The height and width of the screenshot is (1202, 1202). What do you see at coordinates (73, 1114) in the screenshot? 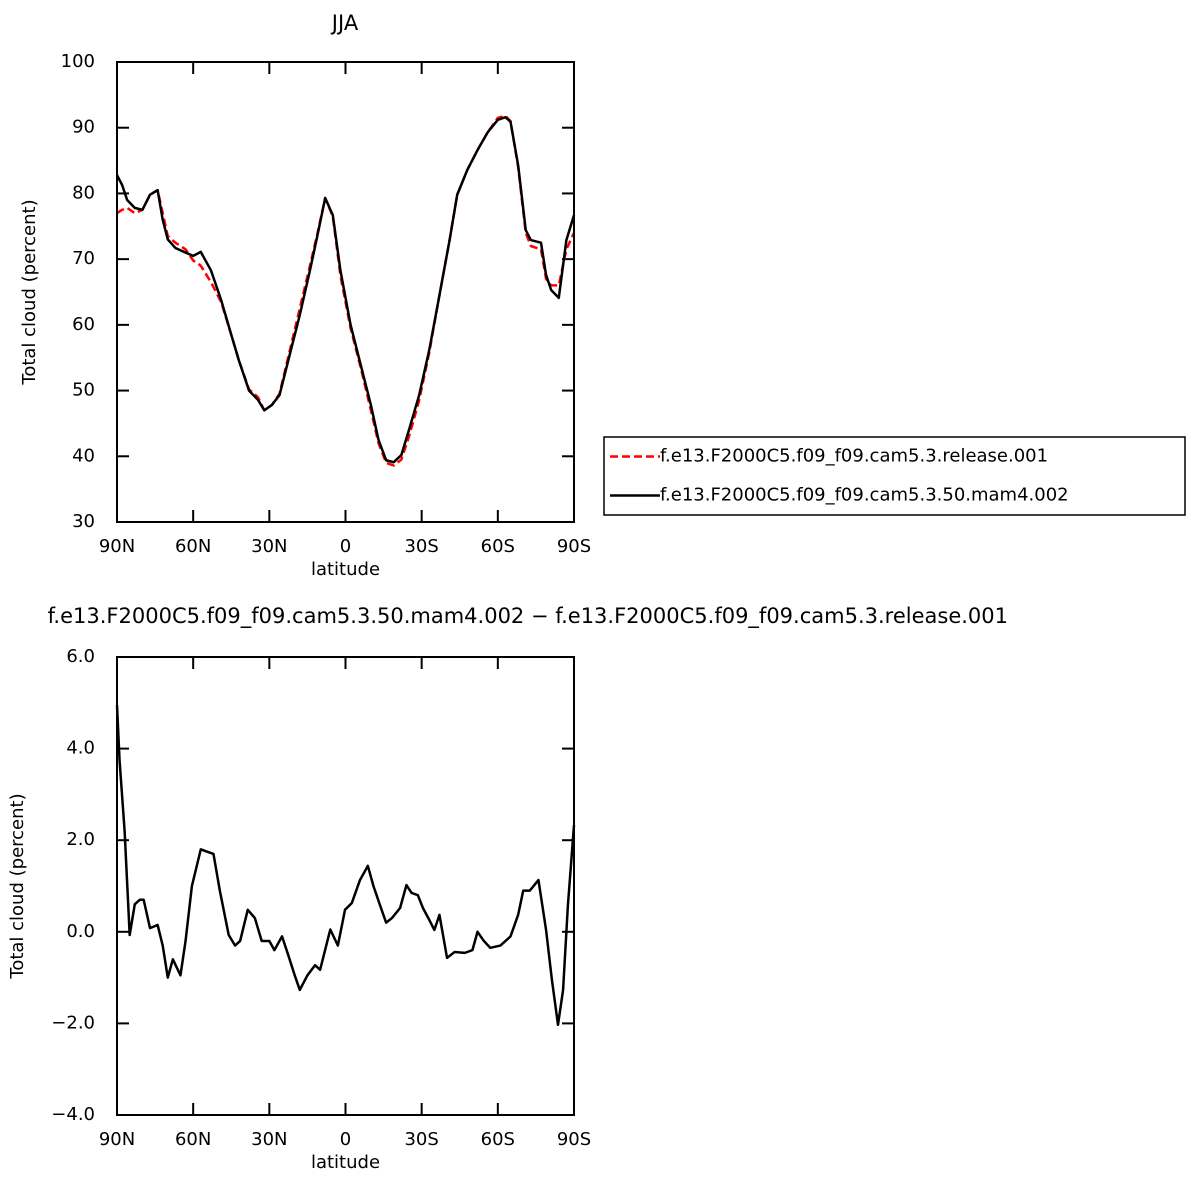
I see `y-tick-label: −4.0` at bounding box center [73, 1114].